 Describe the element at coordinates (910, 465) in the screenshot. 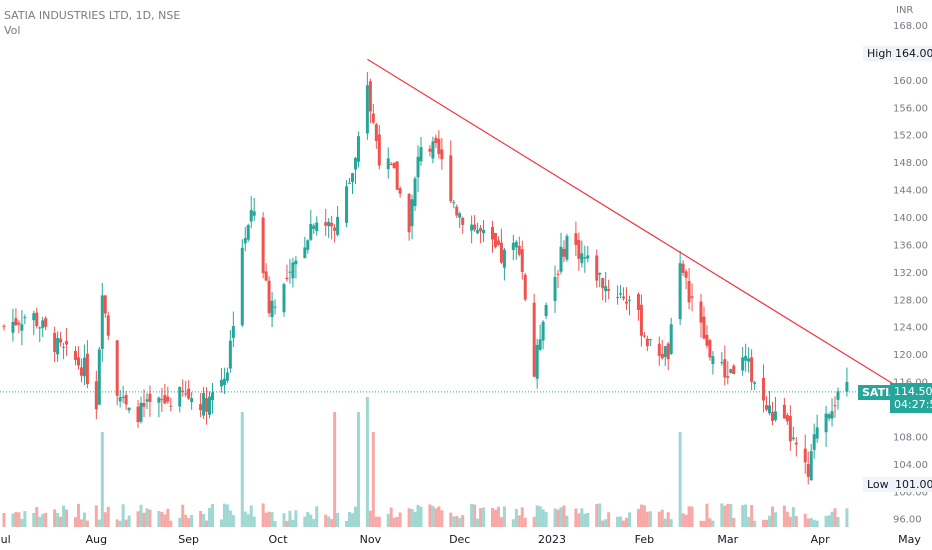

I see `price-tick-label: 104.00` at that location.